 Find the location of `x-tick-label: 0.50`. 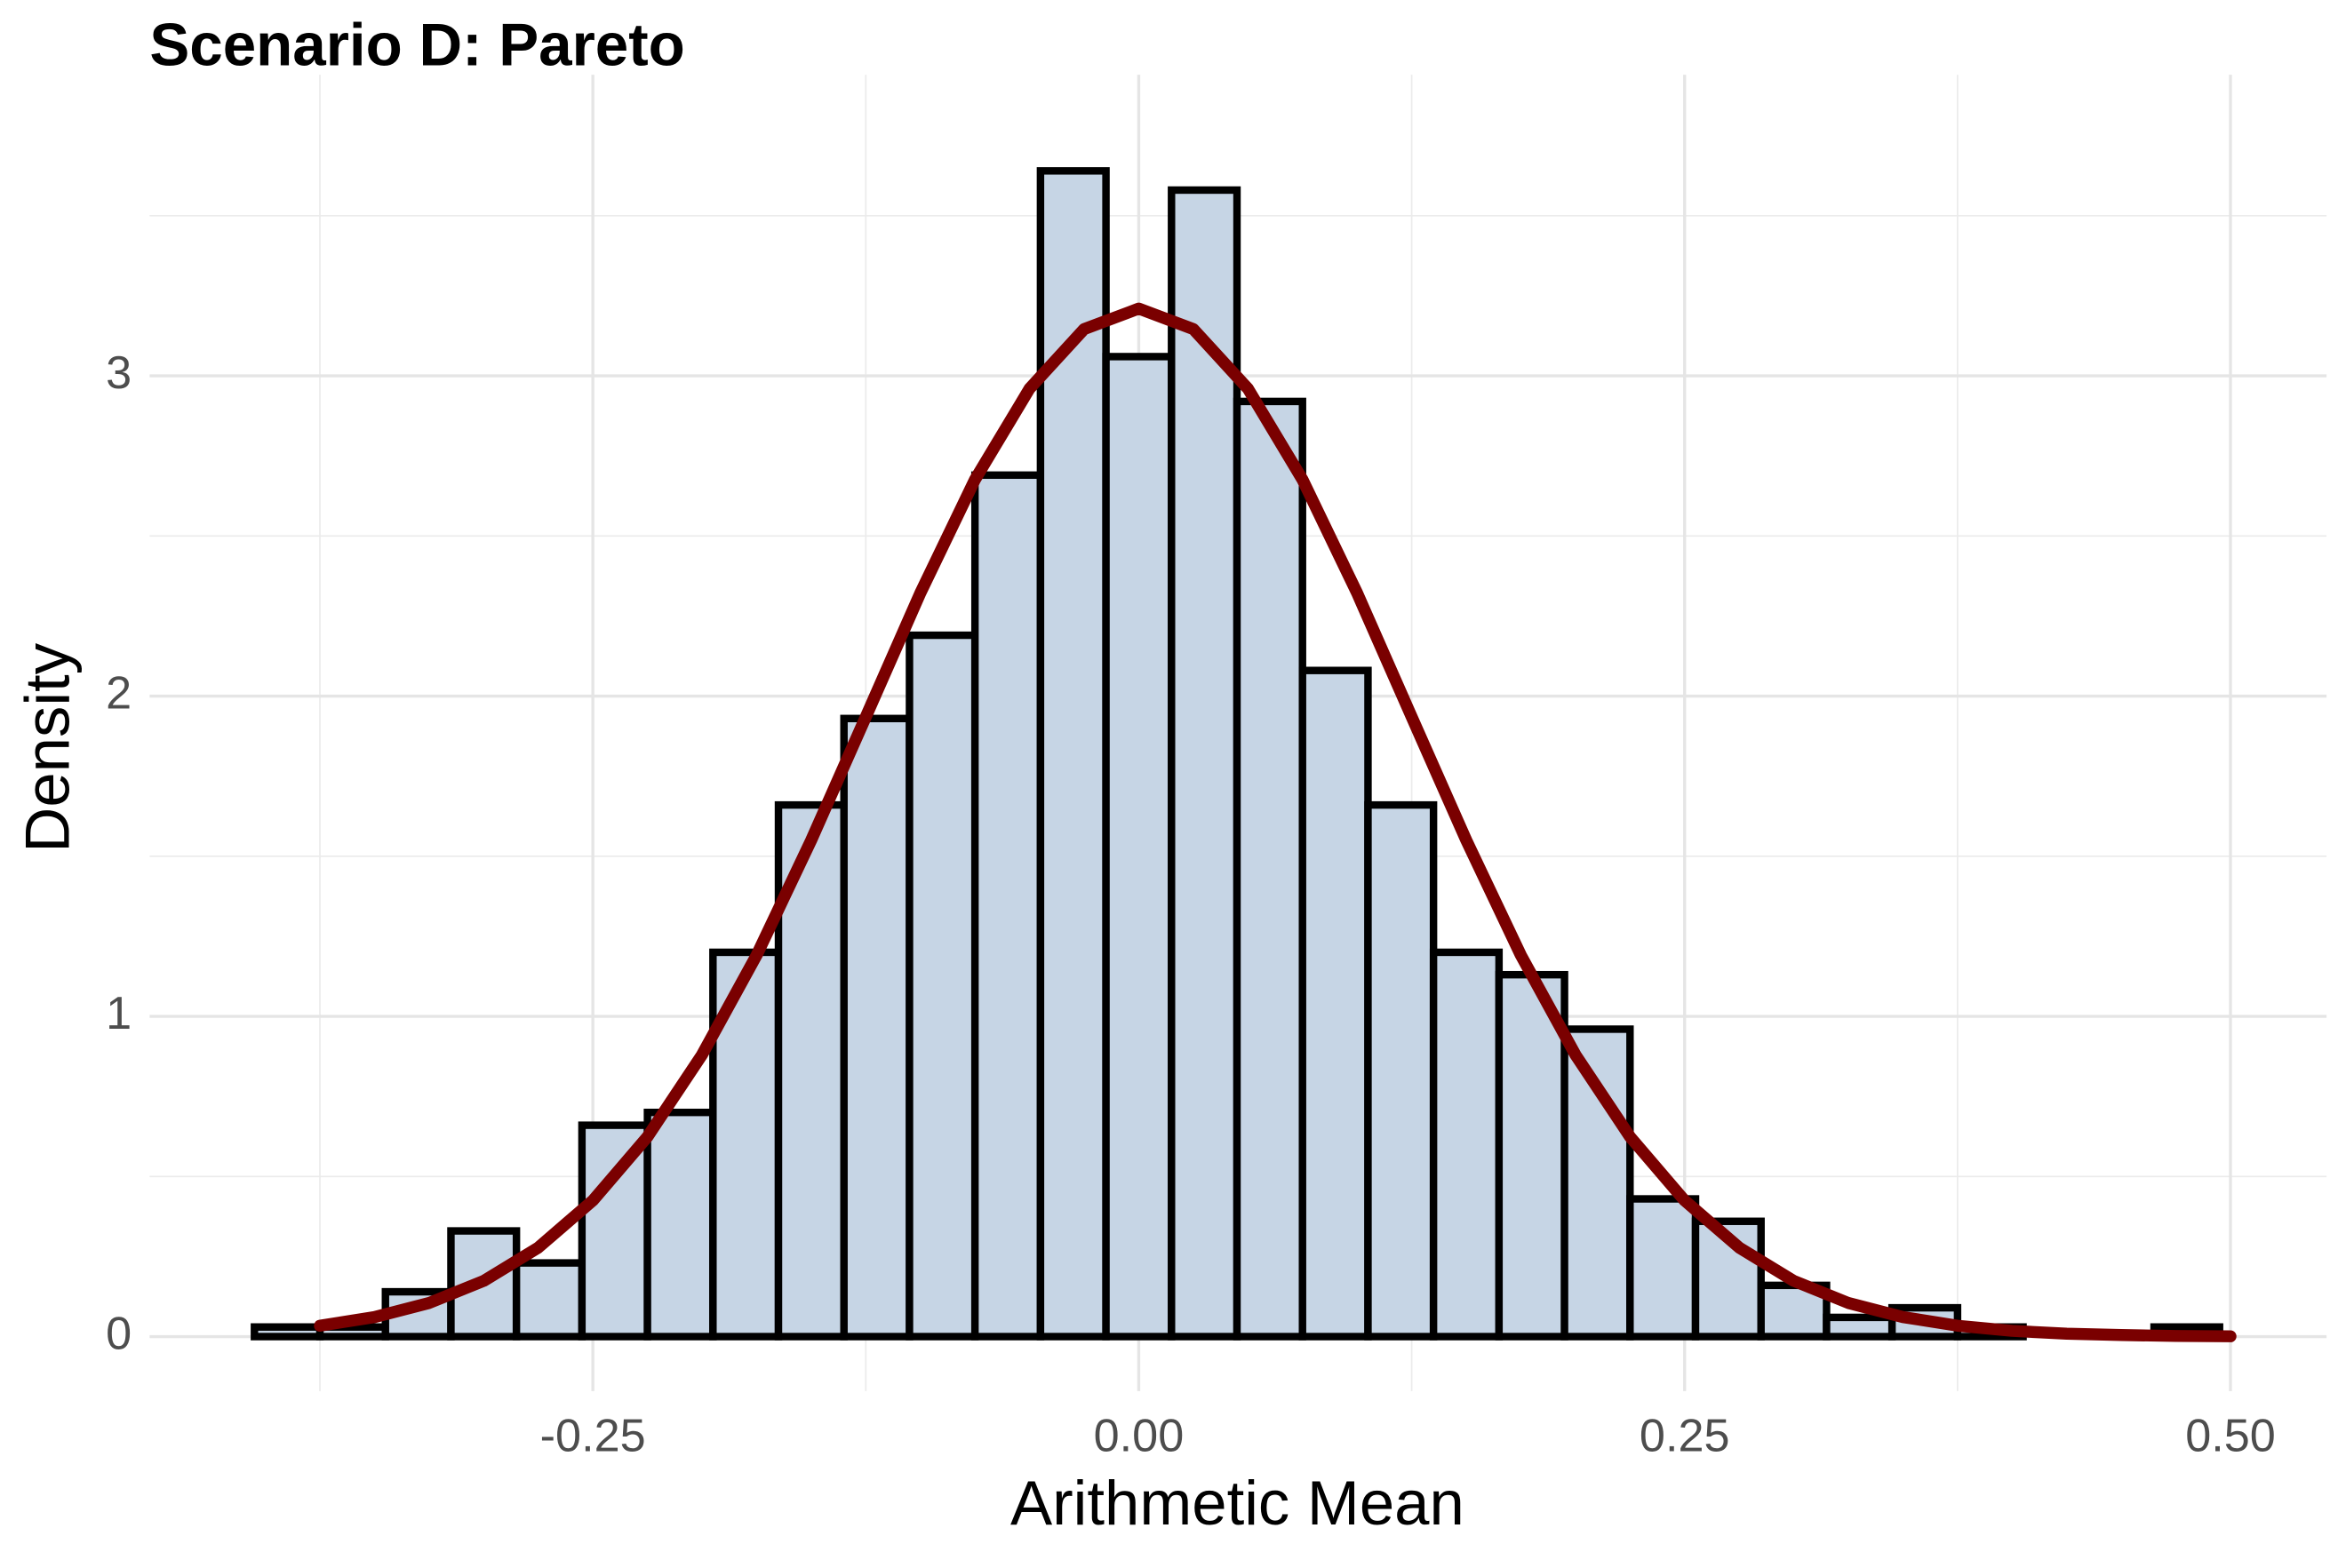

x-tick-label: 0.50 is located at coordinates (2231, 1436).